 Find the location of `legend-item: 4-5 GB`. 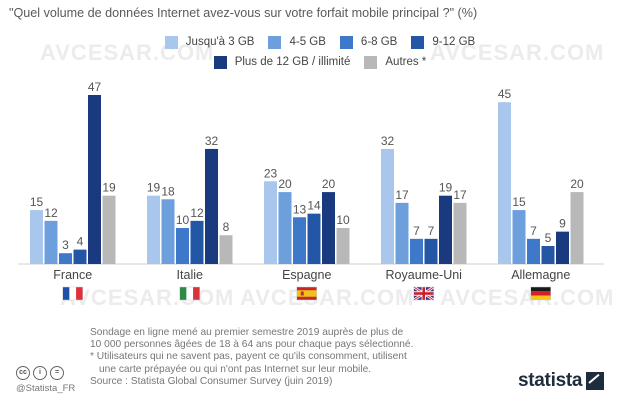

legend-item: 4-5 GB is located at coordinates (297, 42).